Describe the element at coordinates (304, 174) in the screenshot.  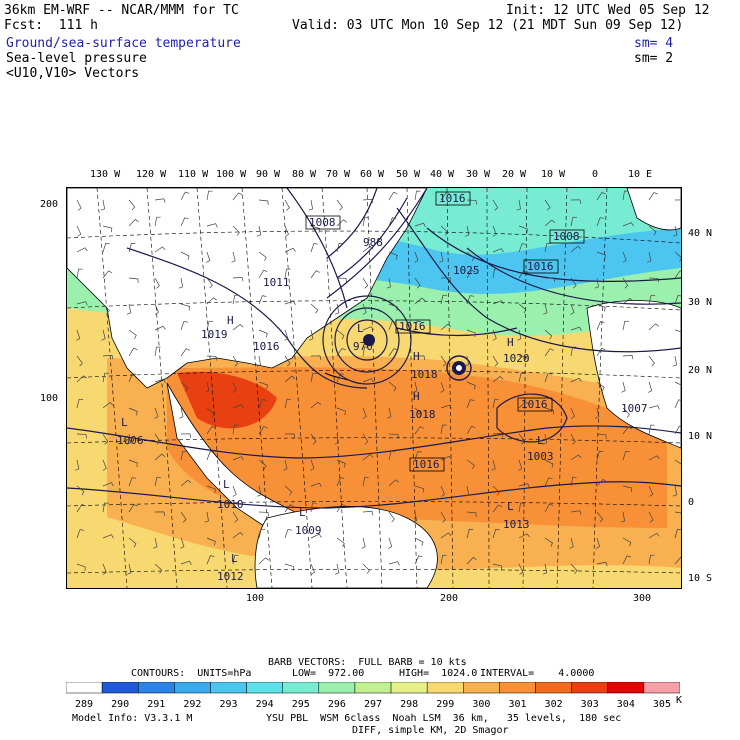
I see `lon-tick-label: 80 W` at that location.